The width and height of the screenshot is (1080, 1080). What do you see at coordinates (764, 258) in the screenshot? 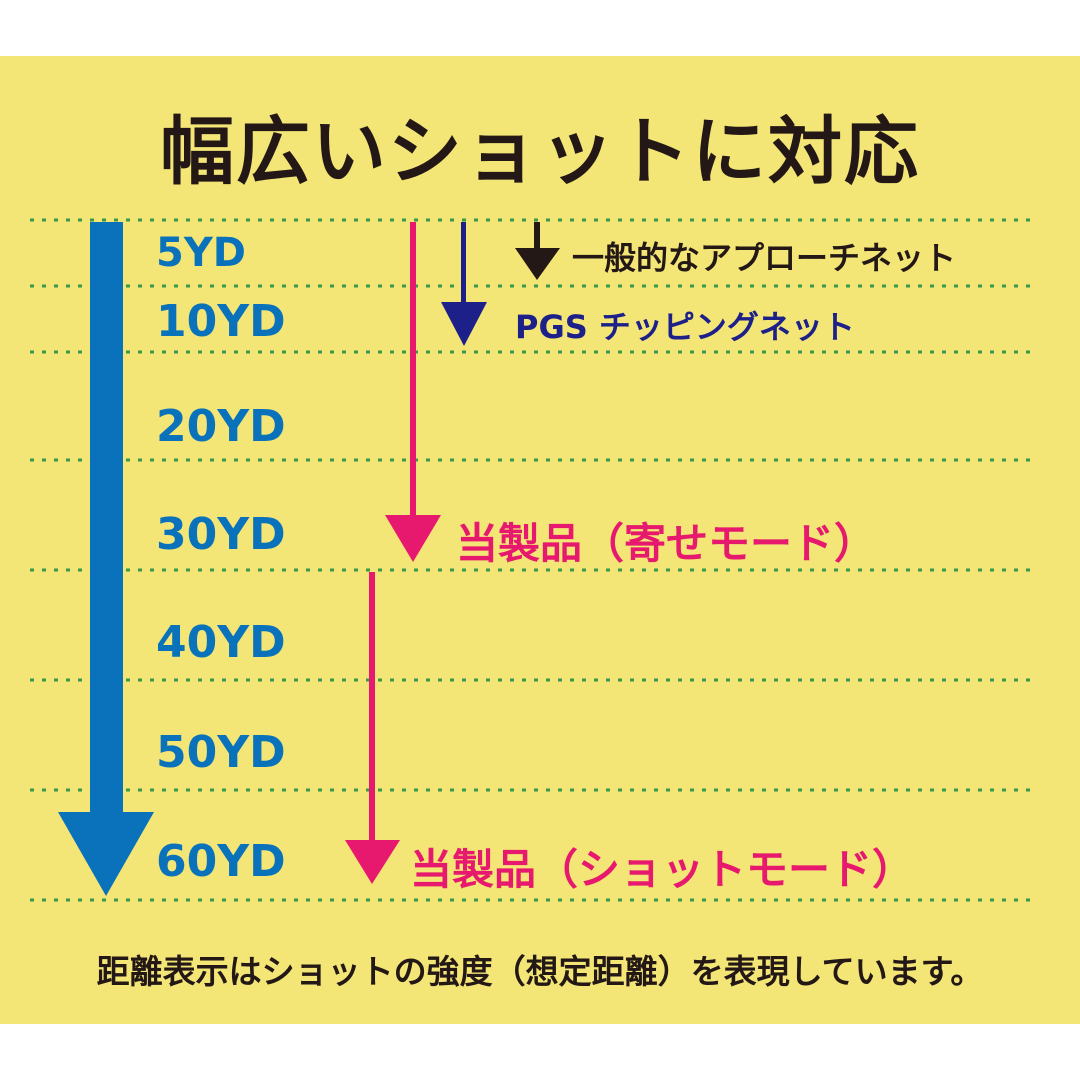
I see `general-net-label: 一般的なアプローチネット` at bounding box center [764, 258].